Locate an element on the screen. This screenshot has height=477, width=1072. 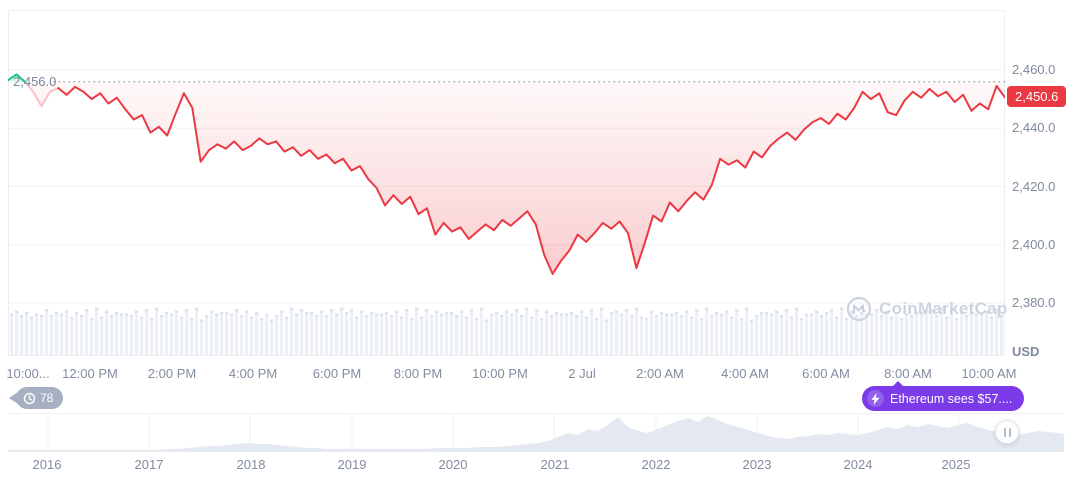
year-label: 2016 is located at coordinates (47, 464).